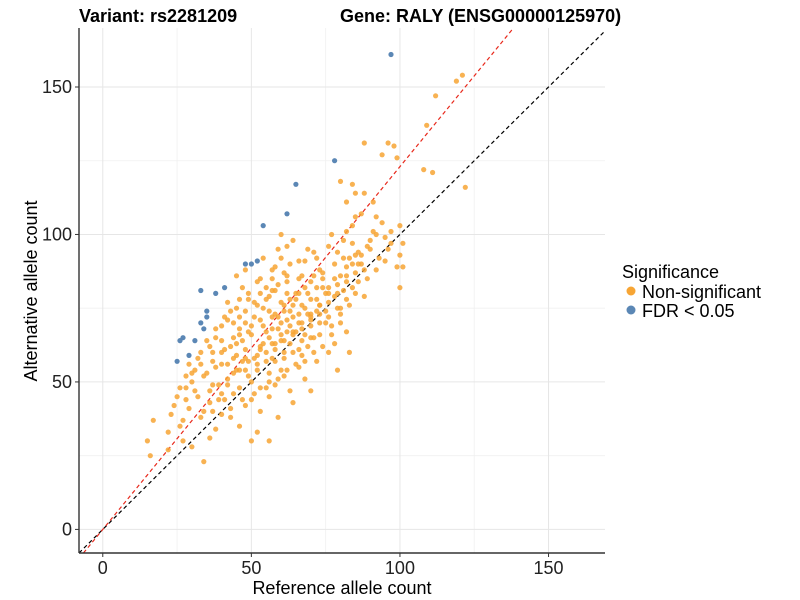 Image resolution: width=800 pixels, height=600 pixels. Describe the element at coordinates (103, 568) in the screenshot. I see `x-tick-label: 0` at that location.